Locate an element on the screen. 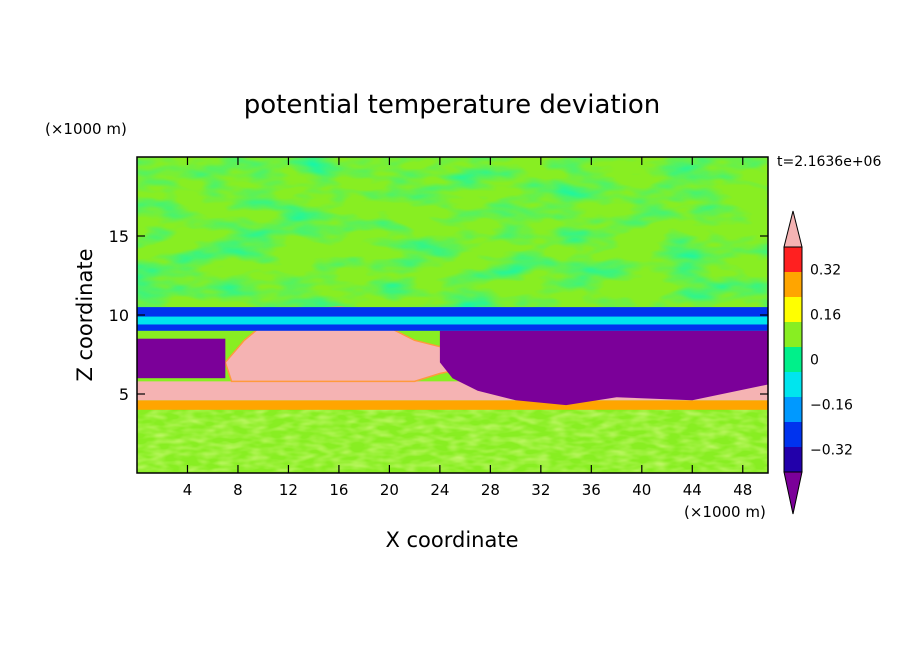  y-axis-label: Z coordinate is located at coordinates (85, 314).